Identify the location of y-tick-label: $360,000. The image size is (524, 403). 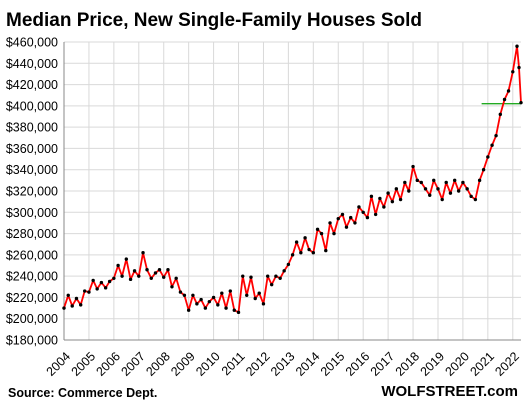
(32, 149).